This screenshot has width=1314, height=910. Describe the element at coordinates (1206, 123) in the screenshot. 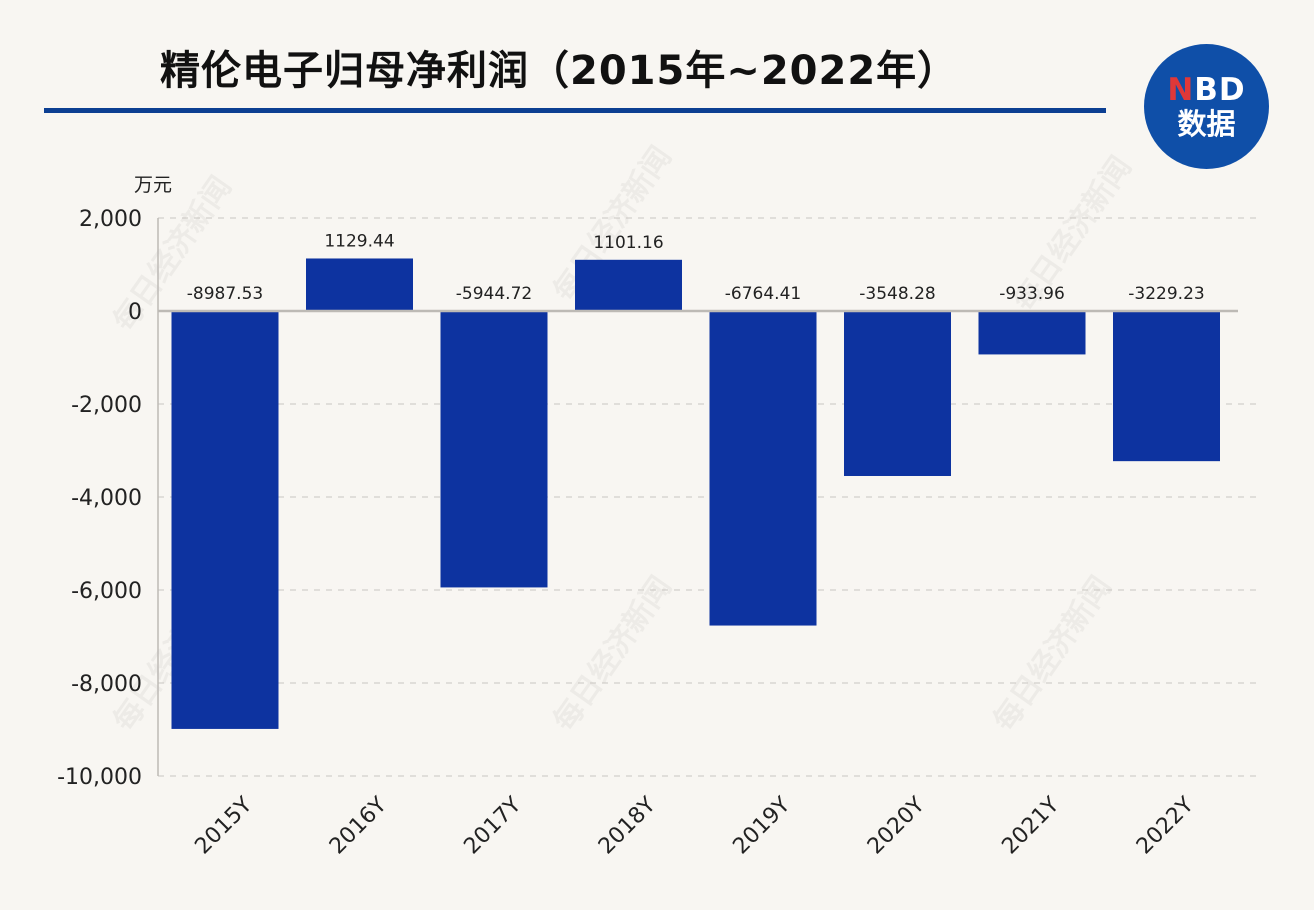

I see `logo-bottom: 数据` at that location.